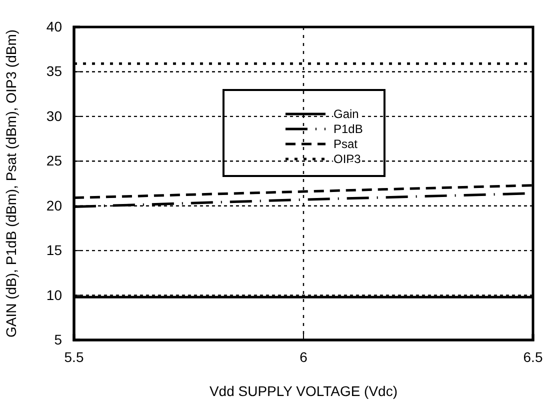 The height and width of the screenshot is (409, 548). Describe the element at coordinates (303, 391) in the screenshot. I see `x-axis-title: Vdd SUPPLY VOLTAGE (Vdc)` at that location.